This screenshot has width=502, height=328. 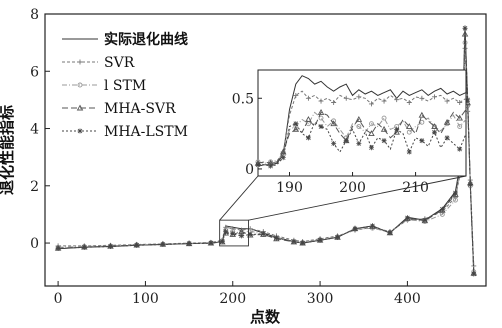 What do you see at coordinates (145, 299) in the screenshot?
I see `x-tick-label: 100` at bounding box center [145, 299].